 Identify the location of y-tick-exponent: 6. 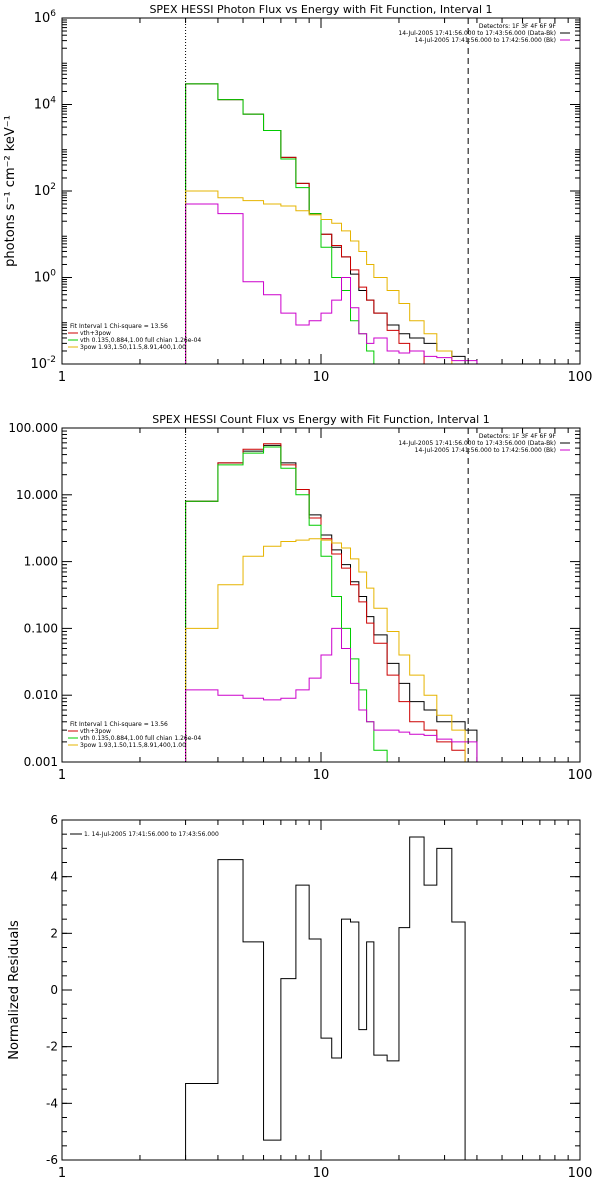
(53, 14).